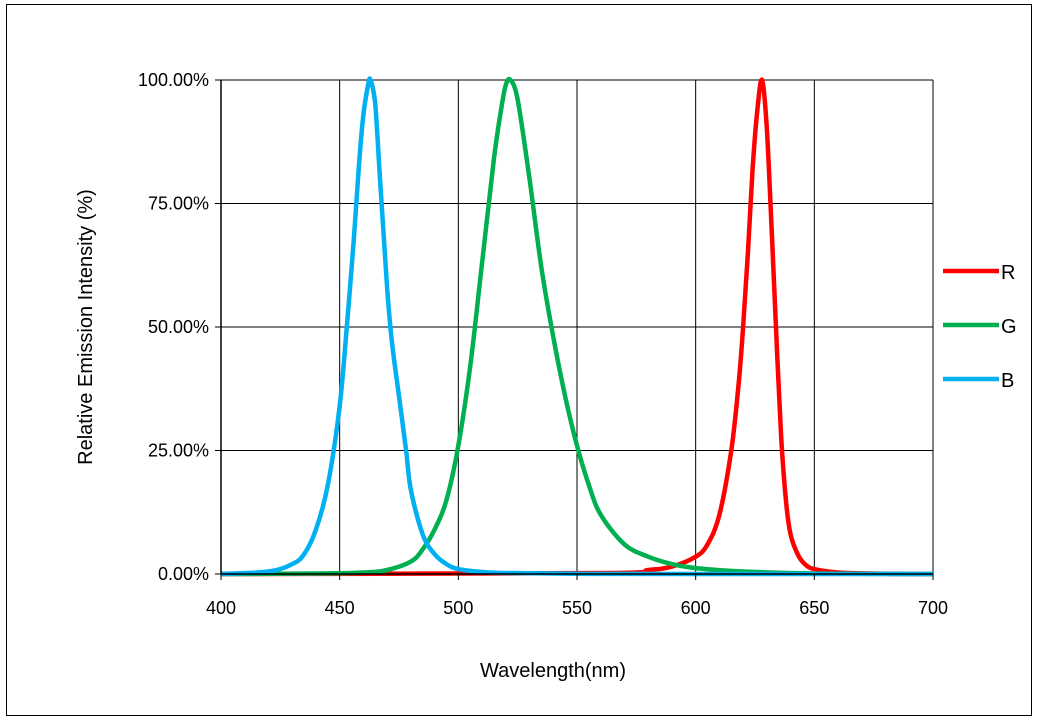 The width and height of the screenshot is (1040, 720). I want to click on y-tick-label: 75.00%, so click(178, 204).